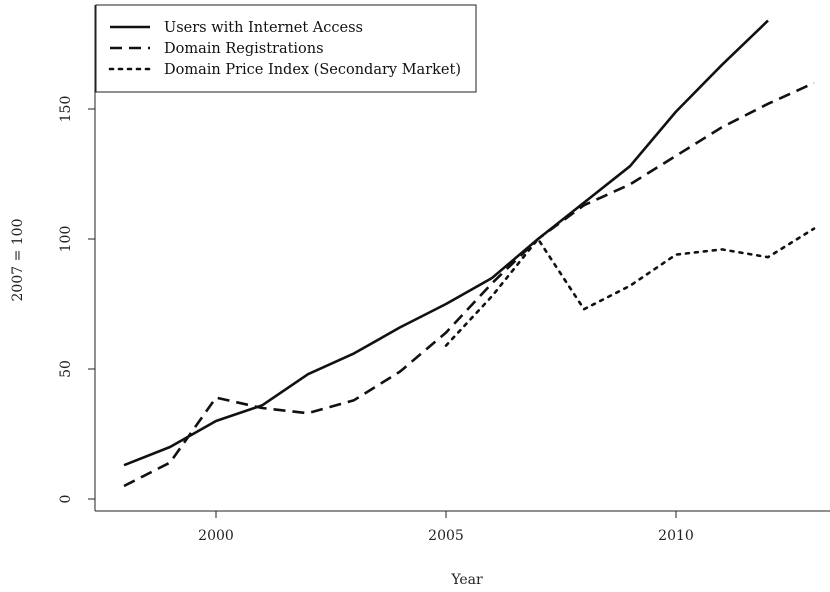  What do you see at coordinates (446, 536) in the screenshot?
I see `x-tick-label: 2005` at bounding box center [446, 536].